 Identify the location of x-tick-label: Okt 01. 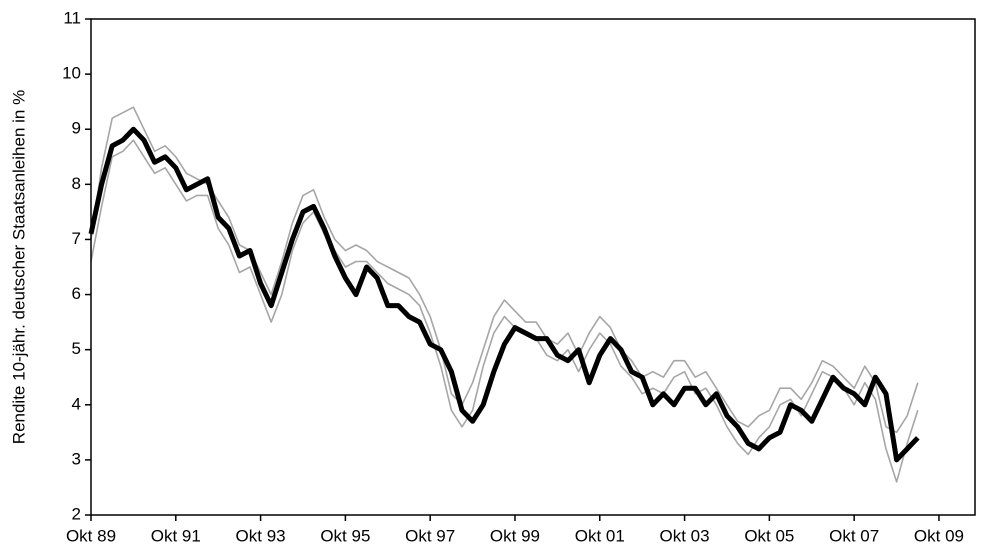
(600, 535).